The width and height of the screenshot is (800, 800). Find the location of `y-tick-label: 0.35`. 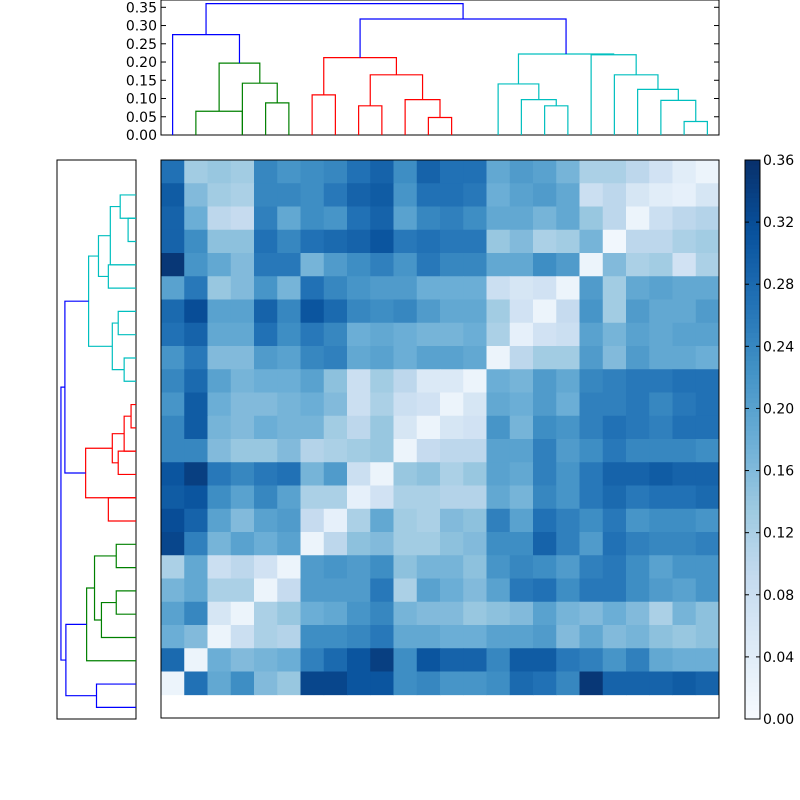

y-tick-label: 0.35 is located at coordinates (141, 8).